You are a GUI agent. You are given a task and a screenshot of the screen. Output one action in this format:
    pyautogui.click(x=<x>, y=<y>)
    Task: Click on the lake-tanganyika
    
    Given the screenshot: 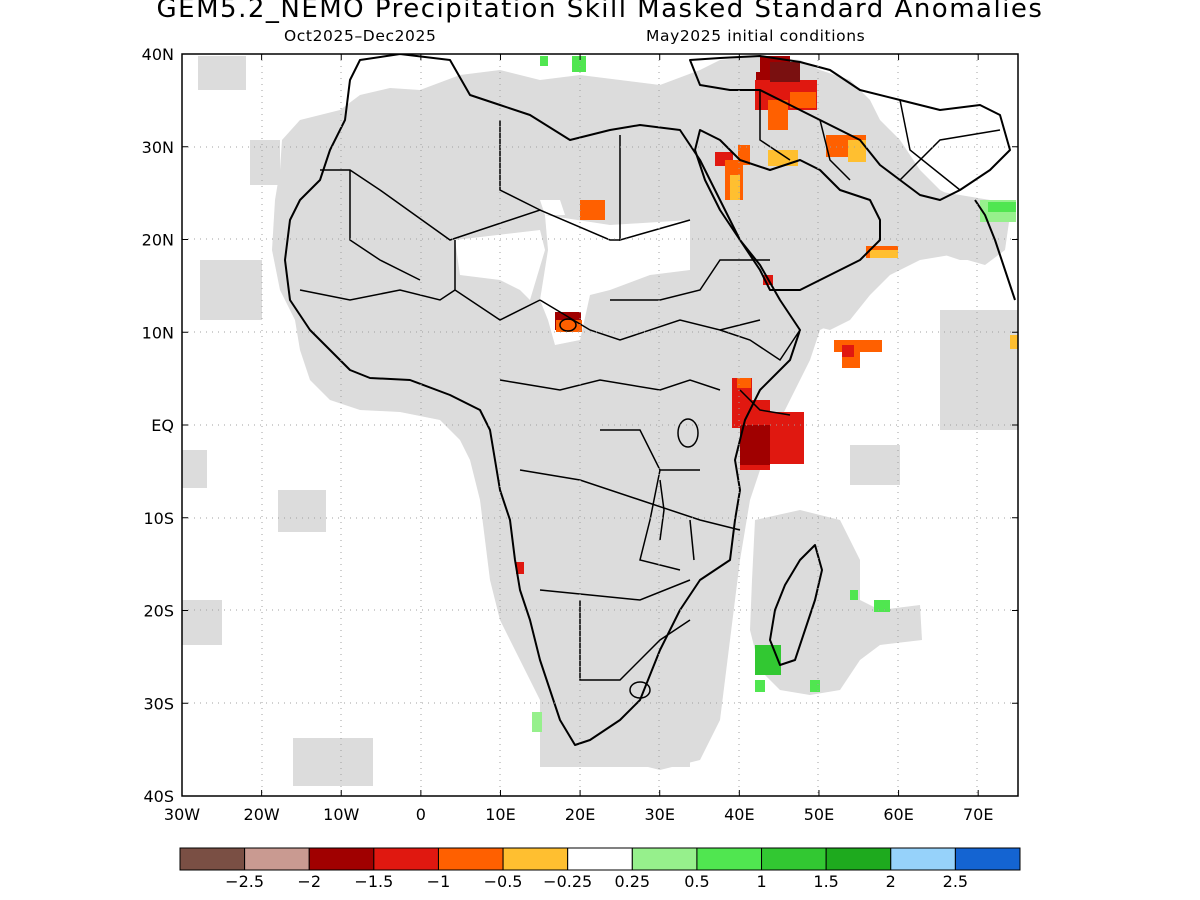 What is the action you would take?
    pyautogui.click(x=662, y=510)
    